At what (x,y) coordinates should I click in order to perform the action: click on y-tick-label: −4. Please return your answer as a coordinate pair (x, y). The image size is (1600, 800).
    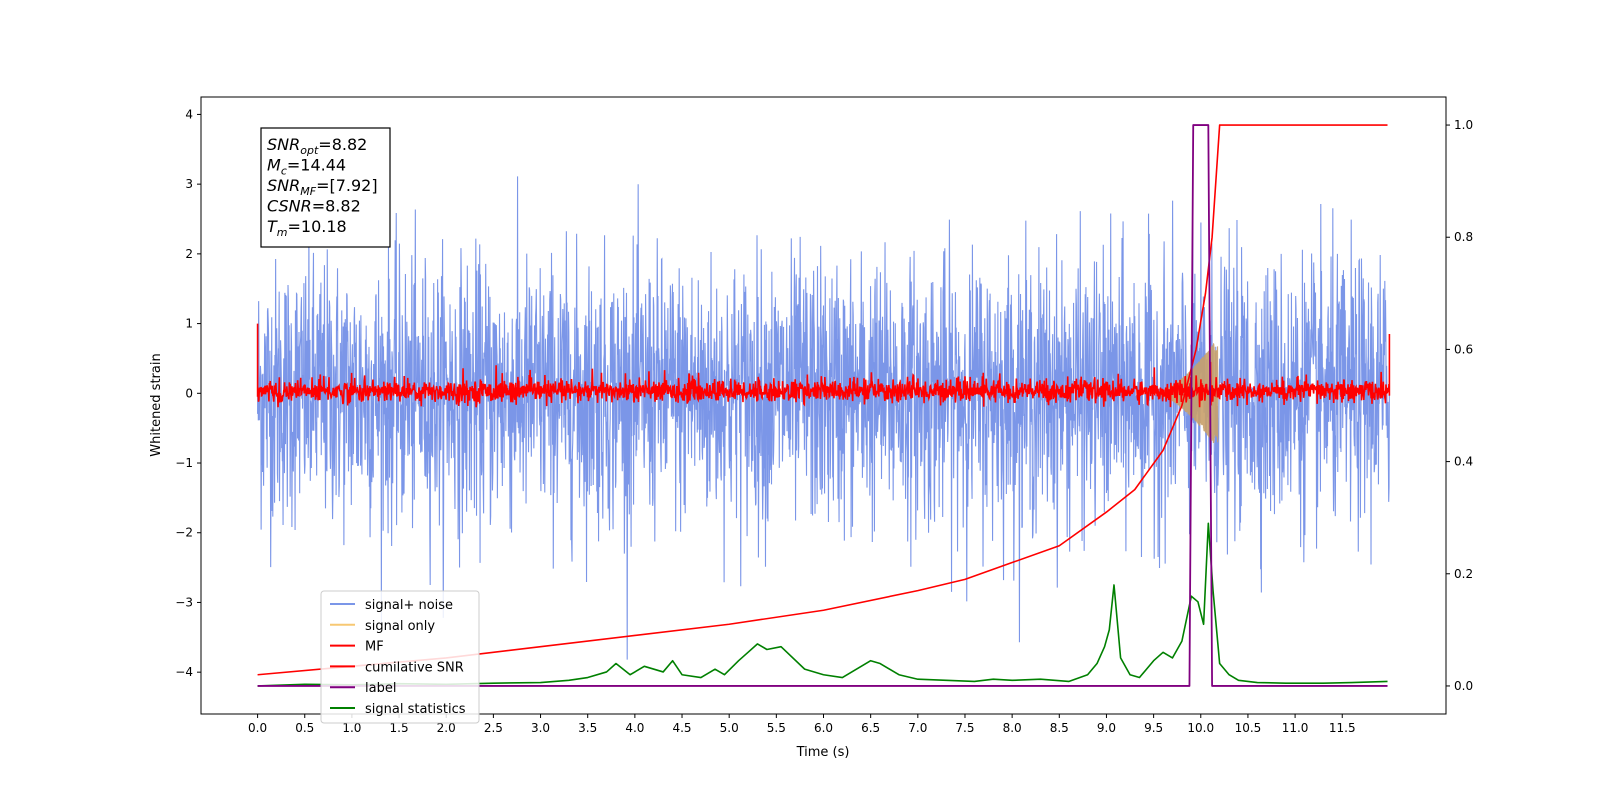
    Looking at the image, I should click on (184, 672).